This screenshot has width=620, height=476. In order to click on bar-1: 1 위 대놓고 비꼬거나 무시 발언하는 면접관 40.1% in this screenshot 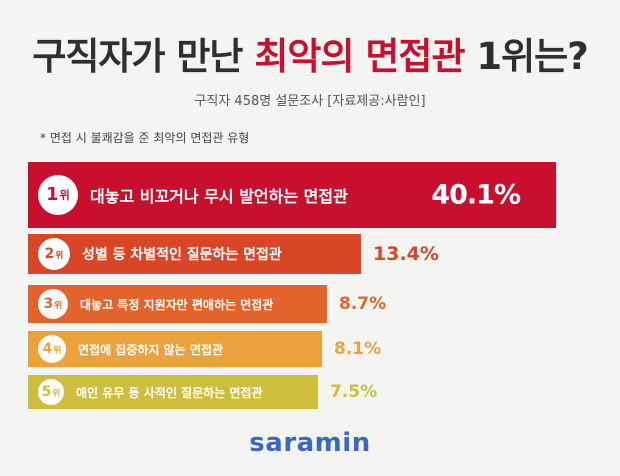, I will do `click(292, 195)`.